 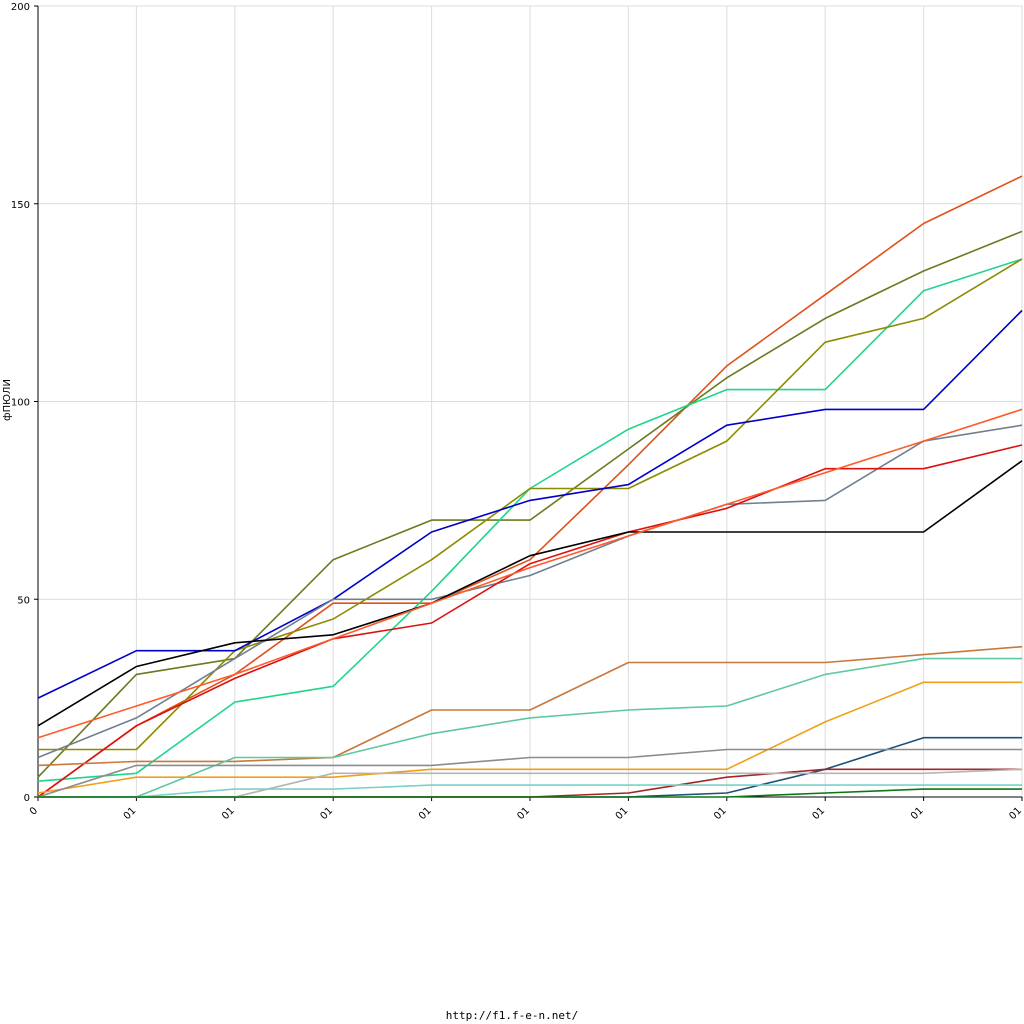 I want to click on y-tick-label: 50, so click(x=23, y=600).